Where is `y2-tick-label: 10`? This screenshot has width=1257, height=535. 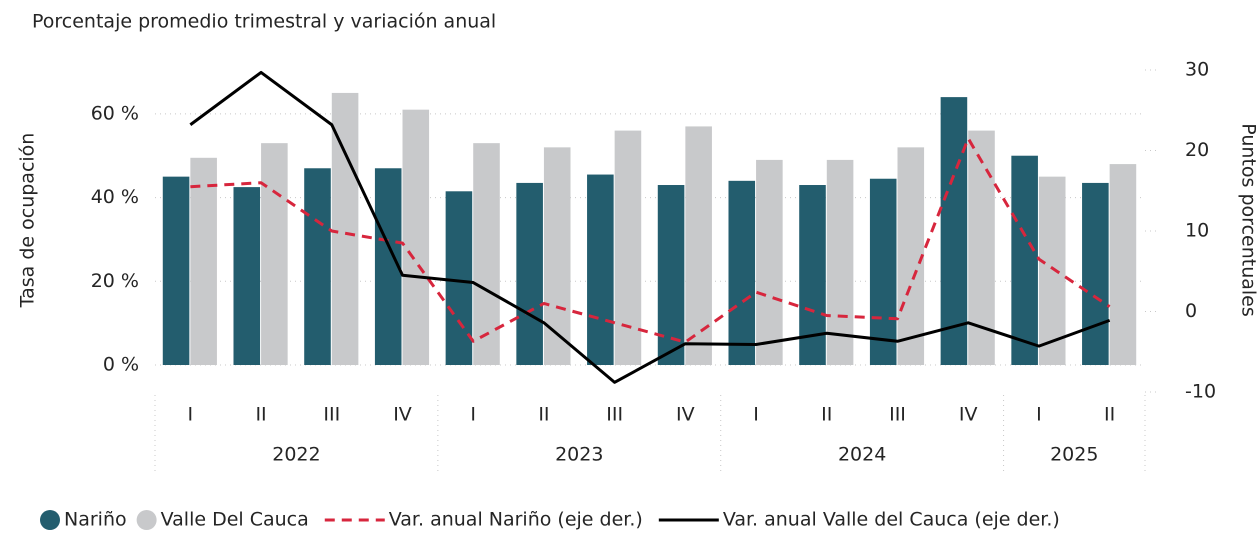 y2-tick-label: 10 is located at coordinates (1197, 231).